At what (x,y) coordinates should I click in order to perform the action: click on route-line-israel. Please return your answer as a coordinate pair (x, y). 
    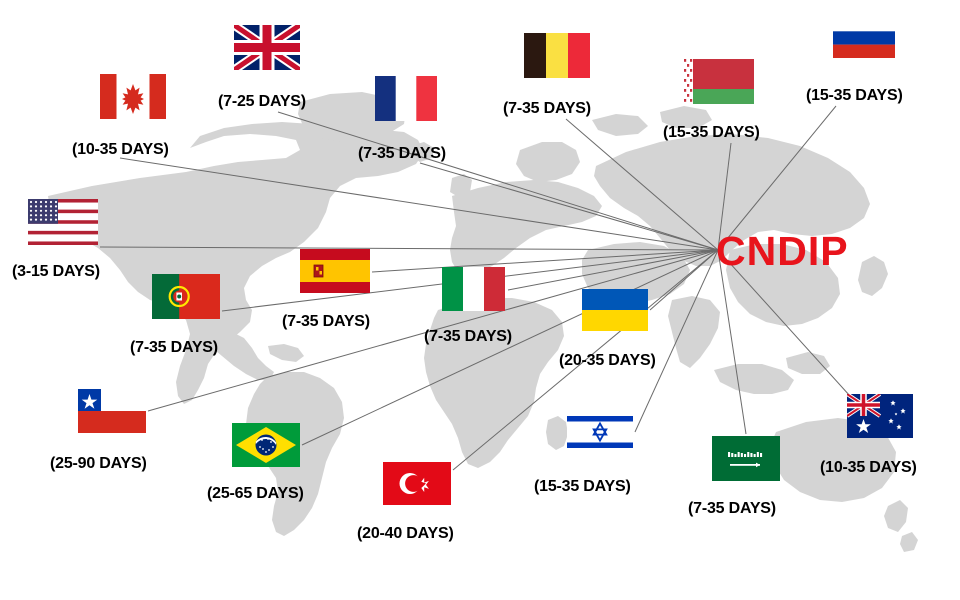
    Looking at the image, I should click on (676, 341).